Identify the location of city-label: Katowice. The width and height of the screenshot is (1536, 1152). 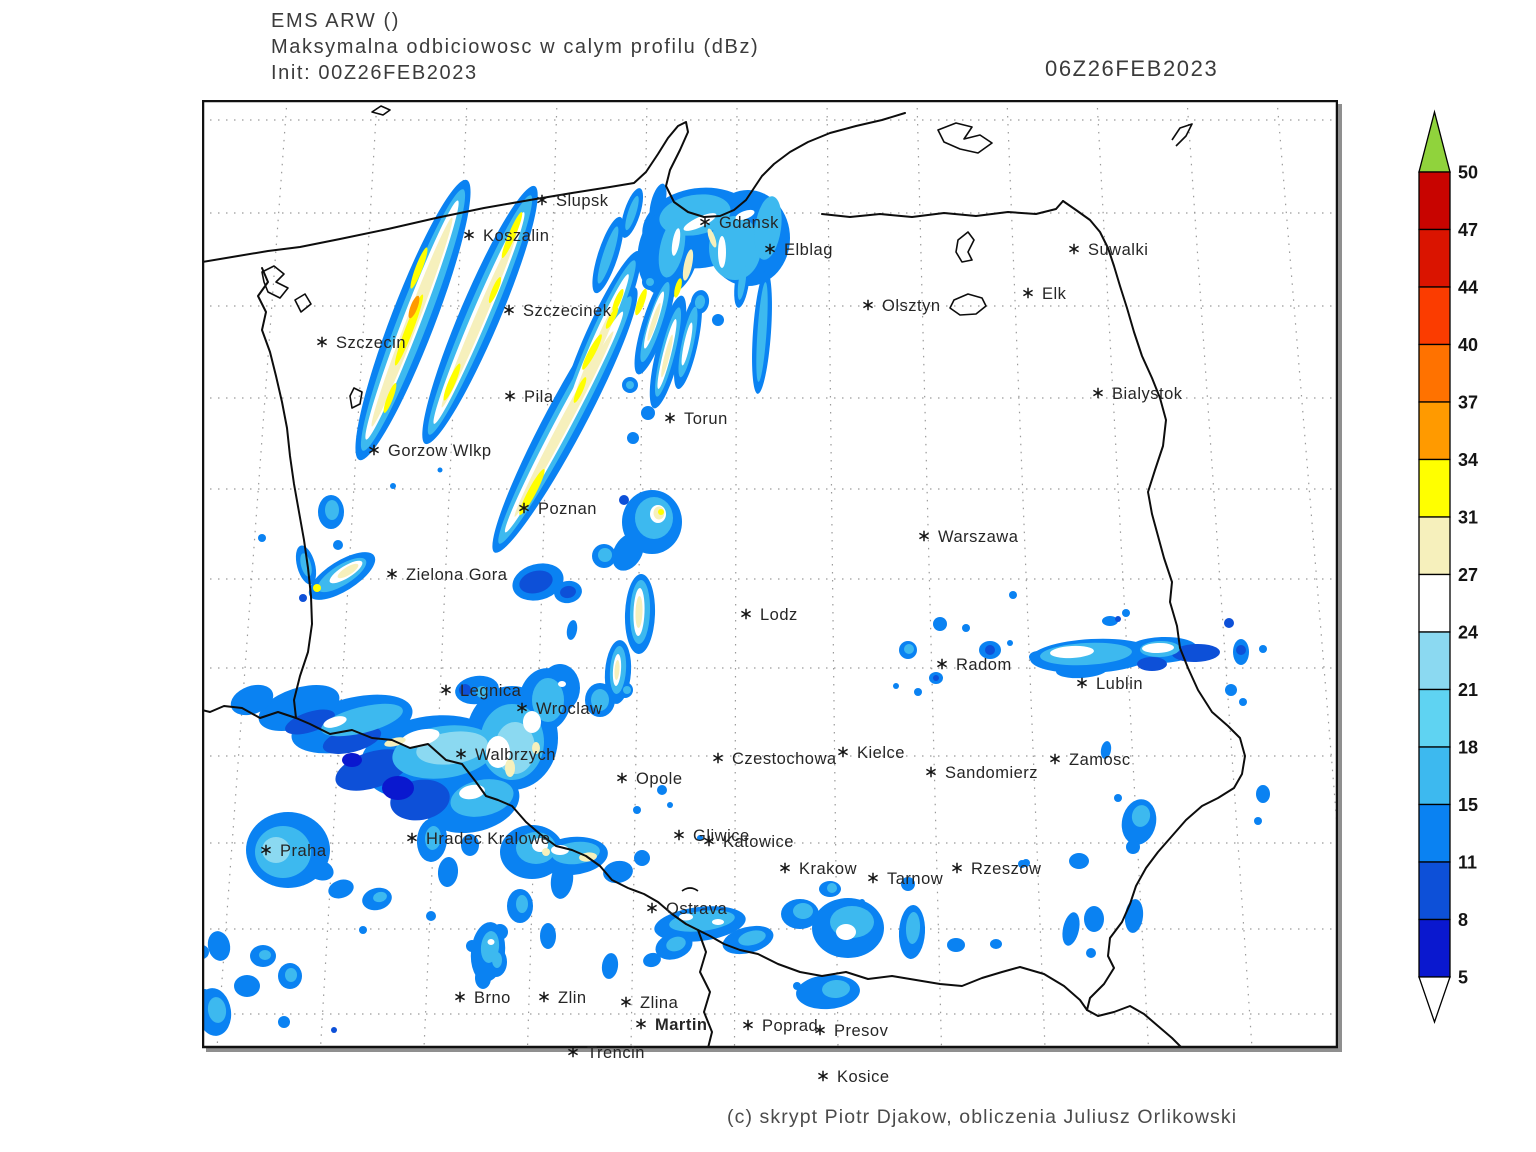
(758, 842).